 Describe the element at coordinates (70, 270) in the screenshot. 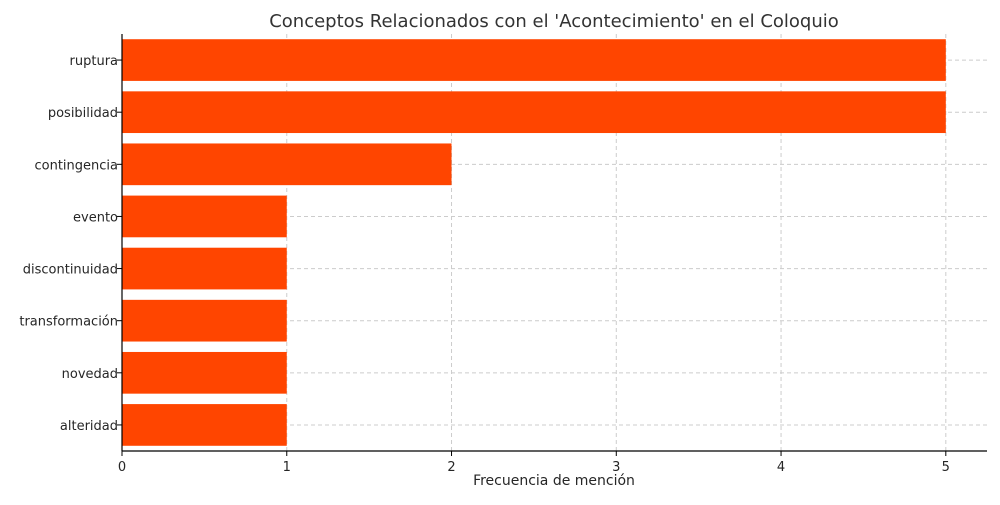

I see `y-tick-label: discontinuidad` at that location.